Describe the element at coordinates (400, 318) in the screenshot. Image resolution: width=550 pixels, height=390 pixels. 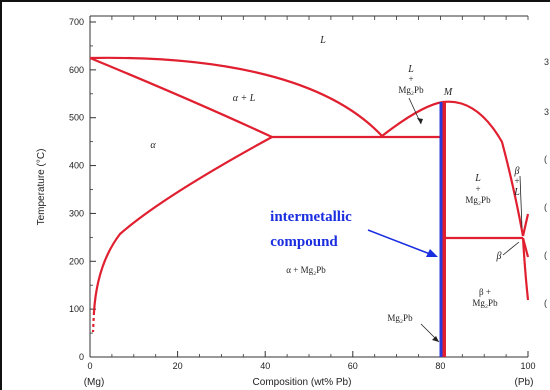
I see `compound-bottom-label: Mg₂Pb` at that location.